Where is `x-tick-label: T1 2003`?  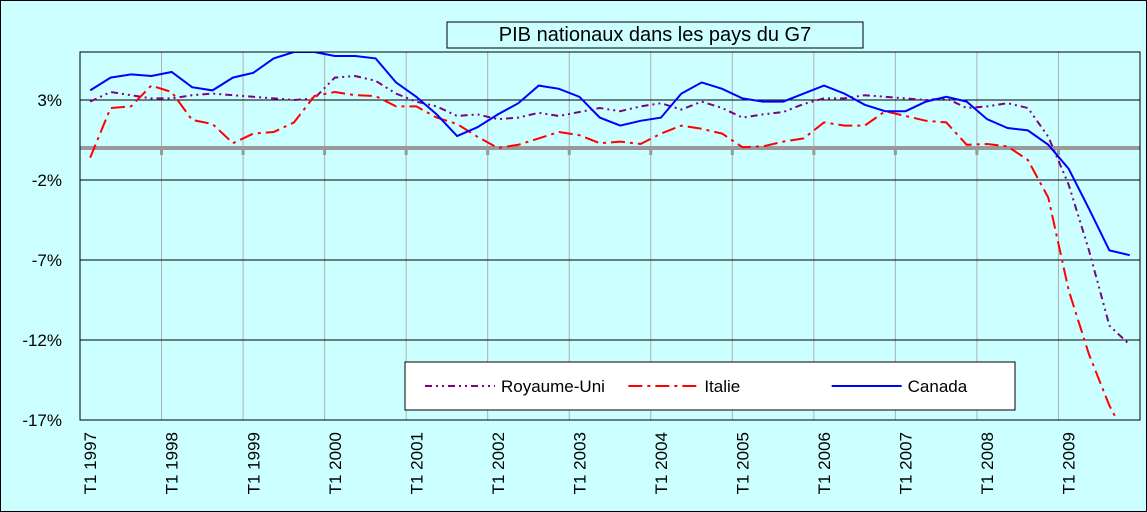 x-tick-label: T1 2003 is located at coordinates (579, 463).